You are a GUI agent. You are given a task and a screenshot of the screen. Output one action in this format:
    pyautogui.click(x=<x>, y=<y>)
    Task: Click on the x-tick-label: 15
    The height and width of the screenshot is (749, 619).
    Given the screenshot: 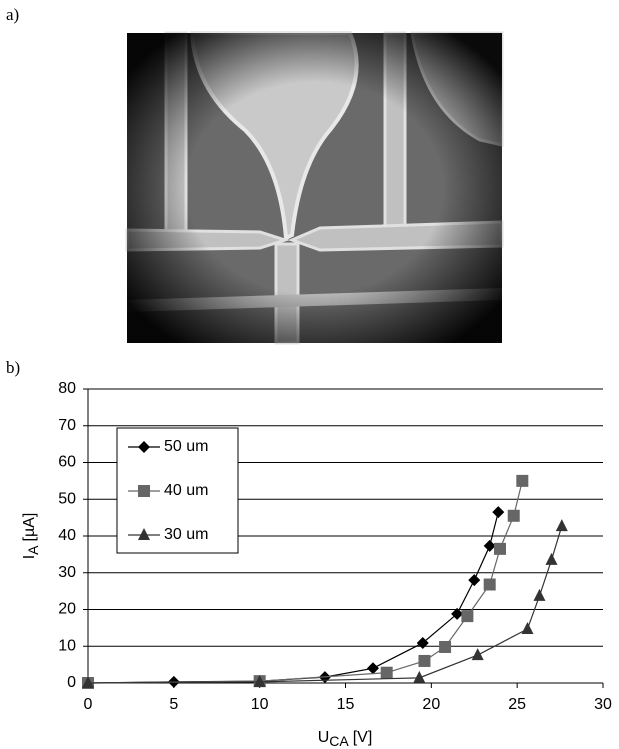 What is the action you would take?
    pyautogui.click(x=346, y=704)
    